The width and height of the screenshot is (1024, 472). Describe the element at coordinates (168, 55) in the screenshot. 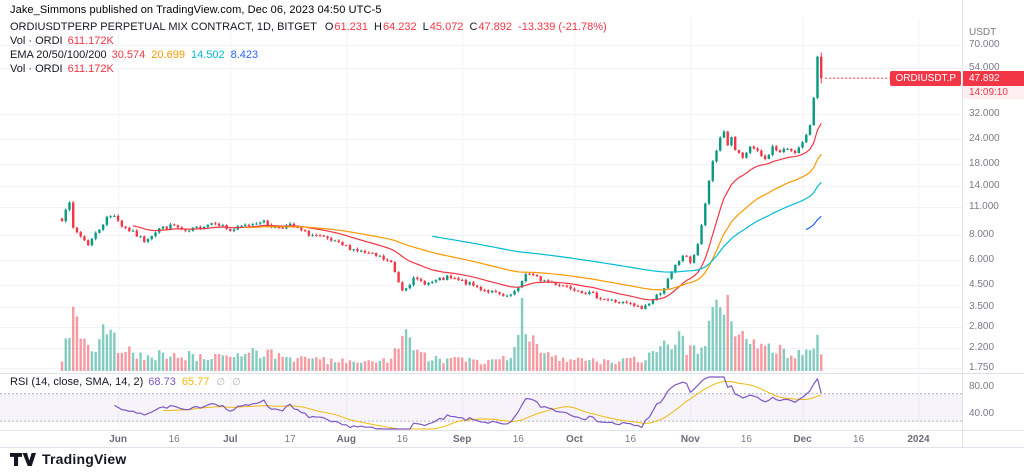

I see `ema50-value: 20.699` at that location.